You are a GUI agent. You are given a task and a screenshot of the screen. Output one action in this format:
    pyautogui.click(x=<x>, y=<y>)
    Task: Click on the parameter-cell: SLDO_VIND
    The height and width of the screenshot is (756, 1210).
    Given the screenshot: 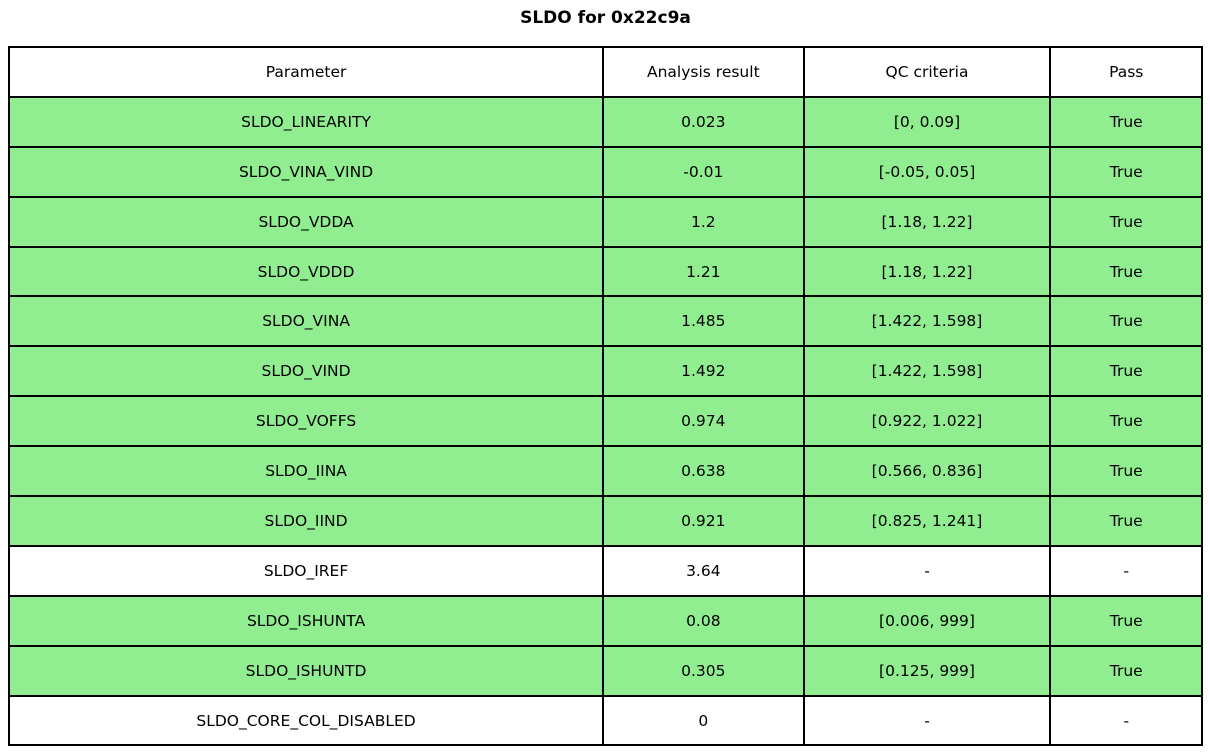 What is the action you would take?
    pyautogui.click(x=306, y=371)
    